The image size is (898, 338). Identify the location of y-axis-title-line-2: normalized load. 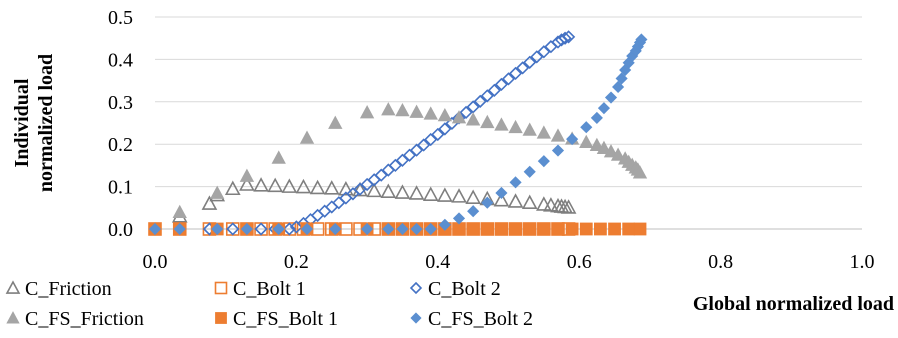
(46, 123).